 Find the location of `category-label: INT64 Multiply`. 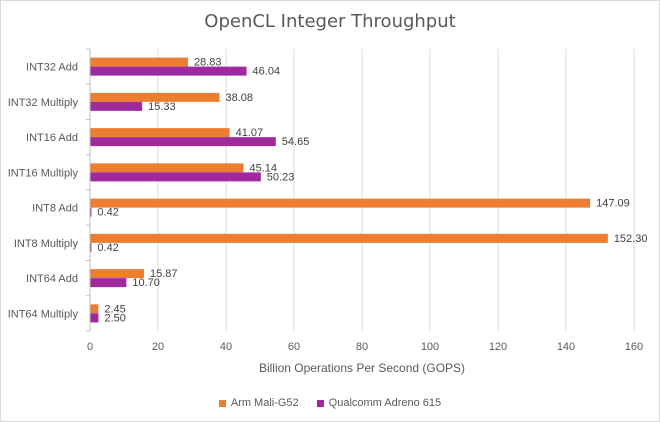

category-label: INT64 Multiply is located at coordinates (43, 314).